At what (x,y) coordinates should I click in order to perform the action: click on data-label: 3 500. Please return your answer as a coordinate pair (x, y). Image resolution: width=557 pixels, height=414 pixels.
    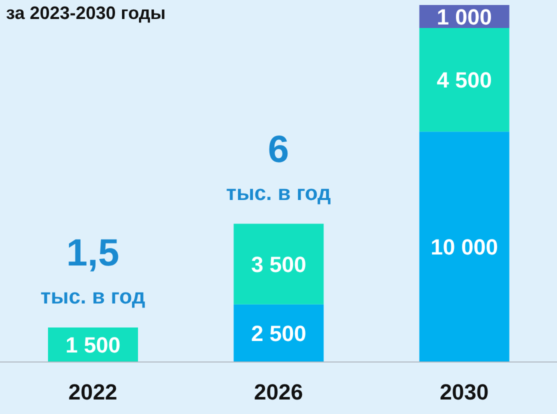
    Looking at the image, I should click on (278, 264).